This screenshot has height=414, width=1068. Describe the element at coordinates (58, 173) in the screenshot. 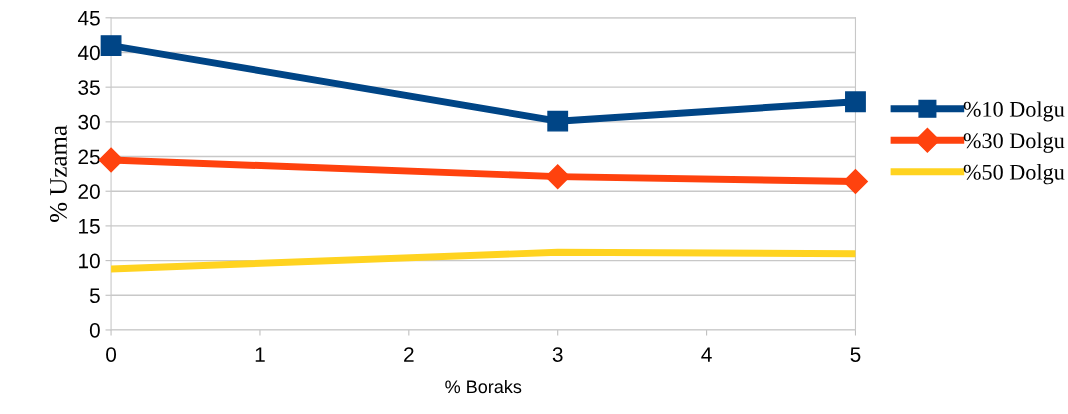

I see `y-axis-title: % Uzama` at that location.